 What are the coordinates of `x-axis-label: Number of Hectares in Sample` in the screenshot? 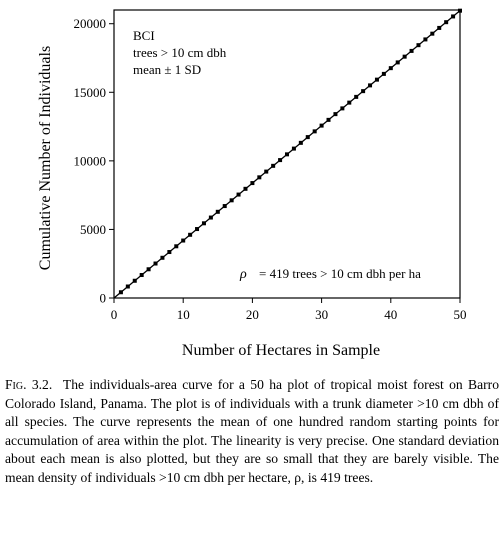 It's located at (281, 350).